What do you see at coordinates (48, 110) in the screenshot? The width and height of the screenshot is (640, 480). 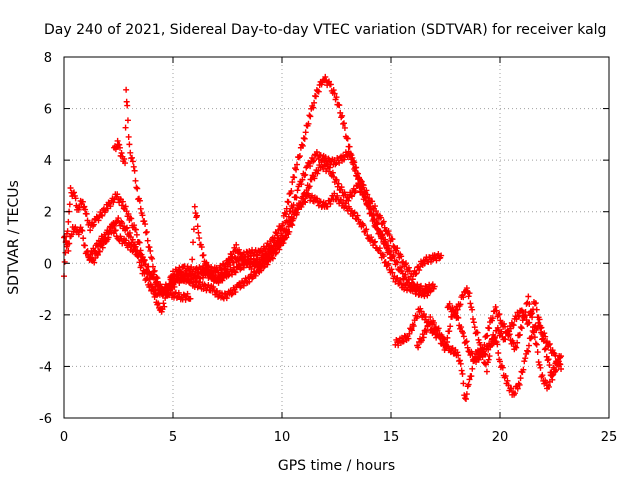 I see `y-tick-label: 6` at bounding box center [48, 110].